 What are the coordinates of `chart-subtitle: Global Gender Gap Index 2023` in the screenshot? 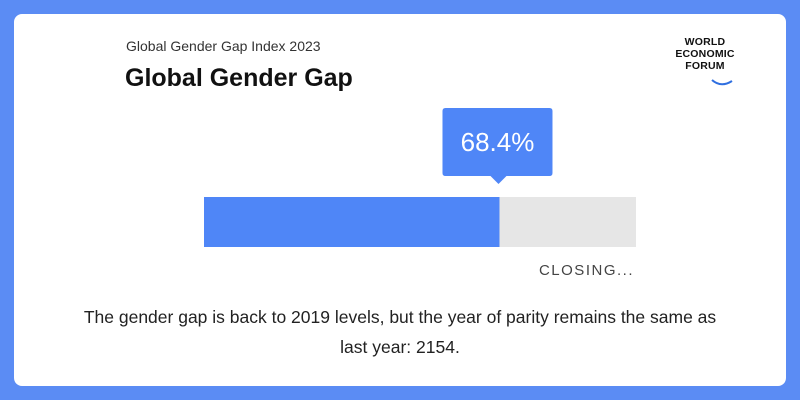 It's located at (223, 46).